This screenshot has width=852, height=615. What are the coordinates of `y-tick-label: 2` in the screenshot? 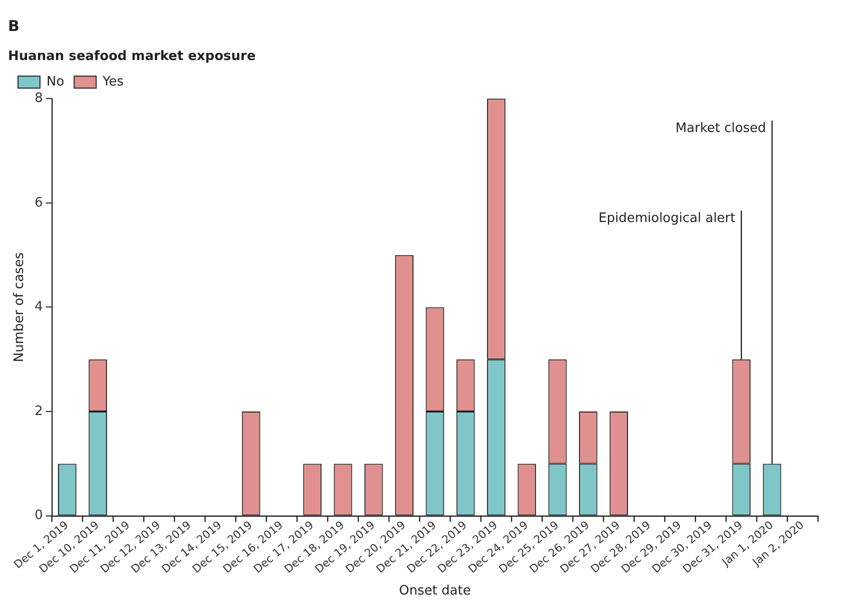 It's located at (38, 411).